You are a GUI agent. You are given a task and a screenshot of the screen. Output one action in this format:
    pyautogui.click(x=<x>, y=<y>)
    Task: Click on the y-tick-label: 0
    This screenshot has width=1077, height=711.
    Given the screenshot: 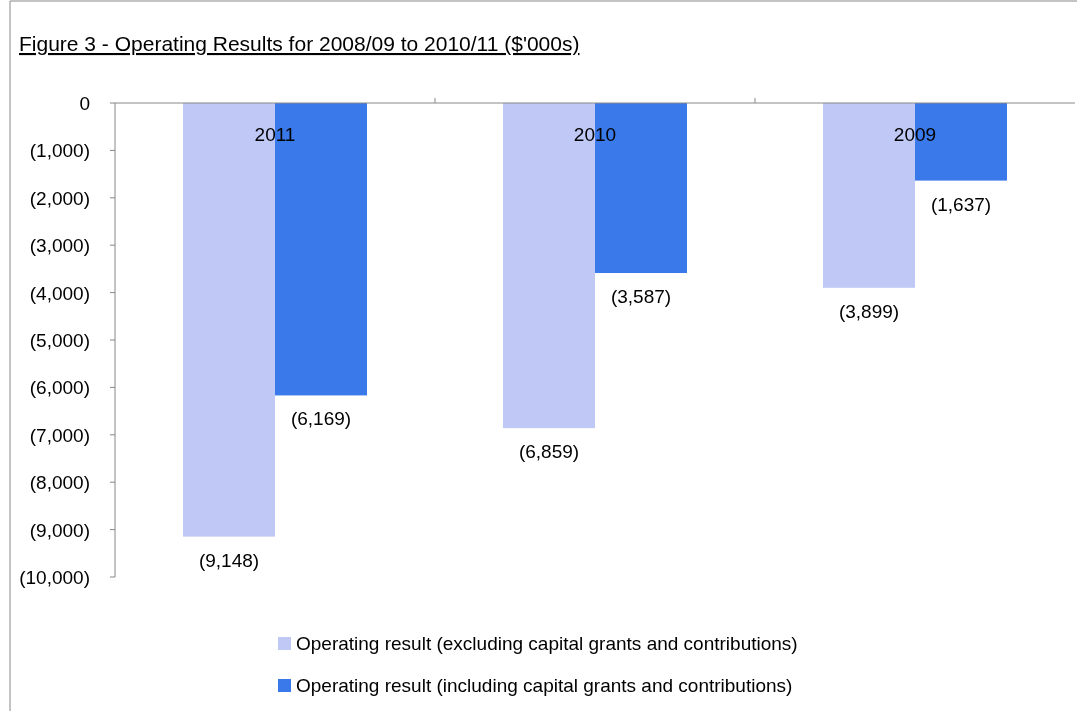 What is the action you would take?
    pyautogui.click(x=84, y=103)
    